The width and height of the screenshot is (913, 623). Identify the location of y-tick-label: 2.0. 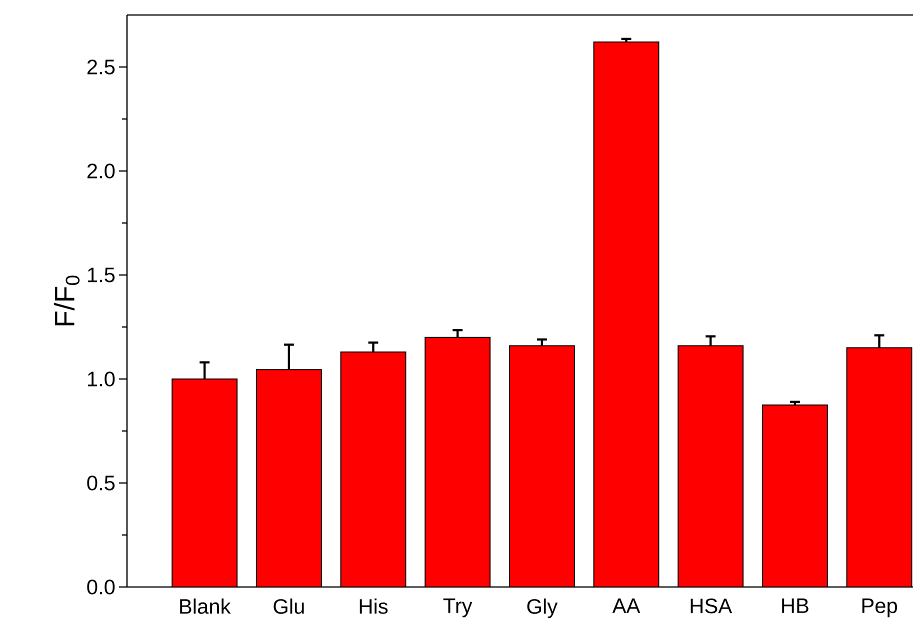
(101, 171).